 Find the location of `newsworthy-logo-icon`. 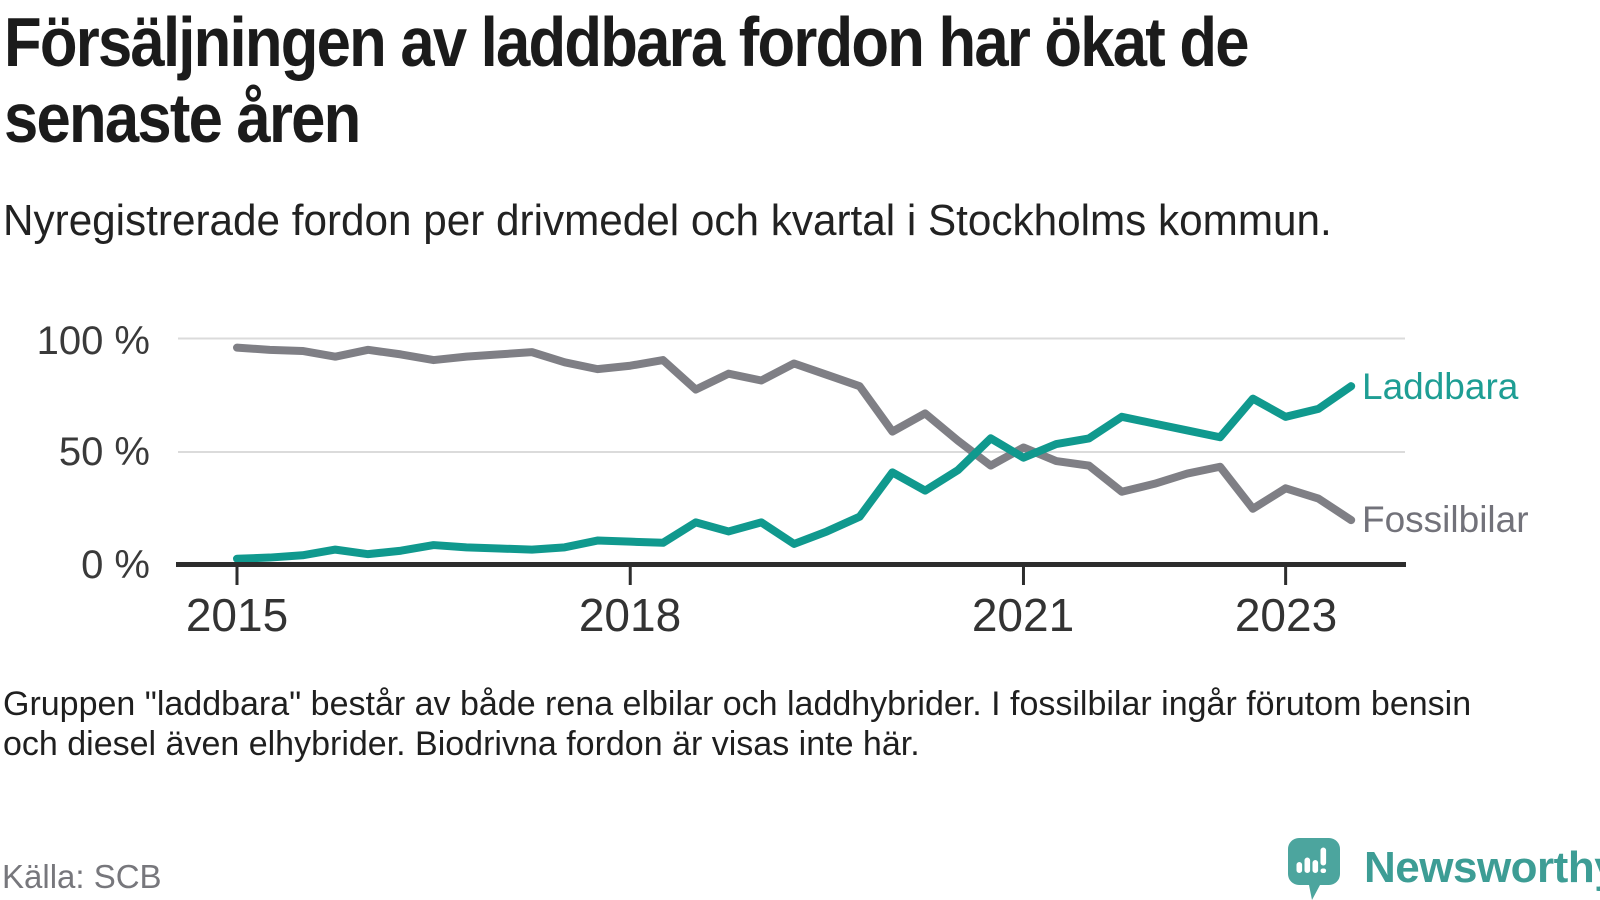

newsworthy-logo-icon is located at coordinates (1314, 869).